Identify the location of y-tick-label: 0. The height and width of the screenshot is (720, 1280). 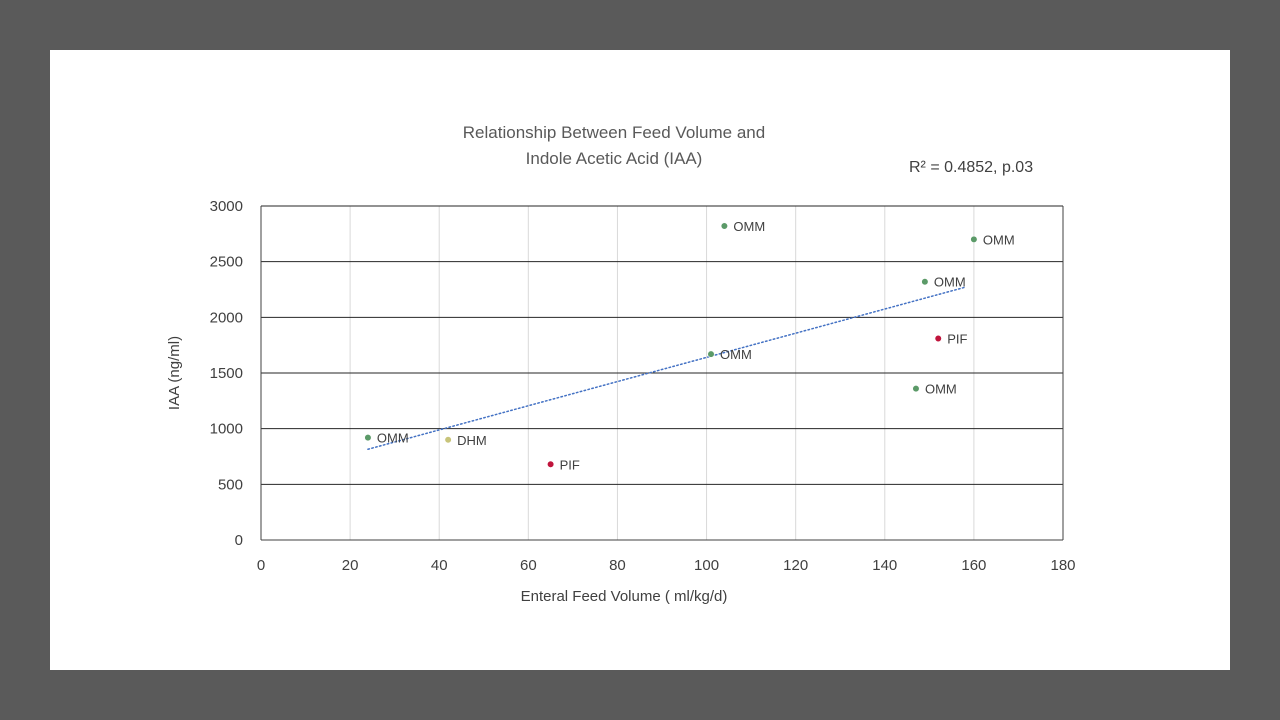
(239, 540).